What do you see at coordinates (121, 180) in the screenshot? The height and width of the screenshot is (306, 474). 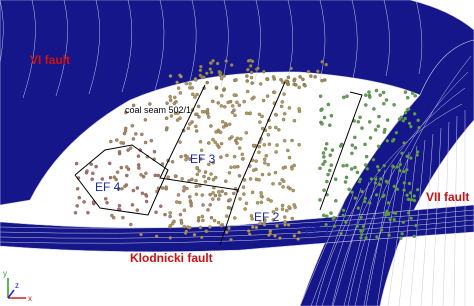 I see `ef4-outline` at bounding box center [121, 180].